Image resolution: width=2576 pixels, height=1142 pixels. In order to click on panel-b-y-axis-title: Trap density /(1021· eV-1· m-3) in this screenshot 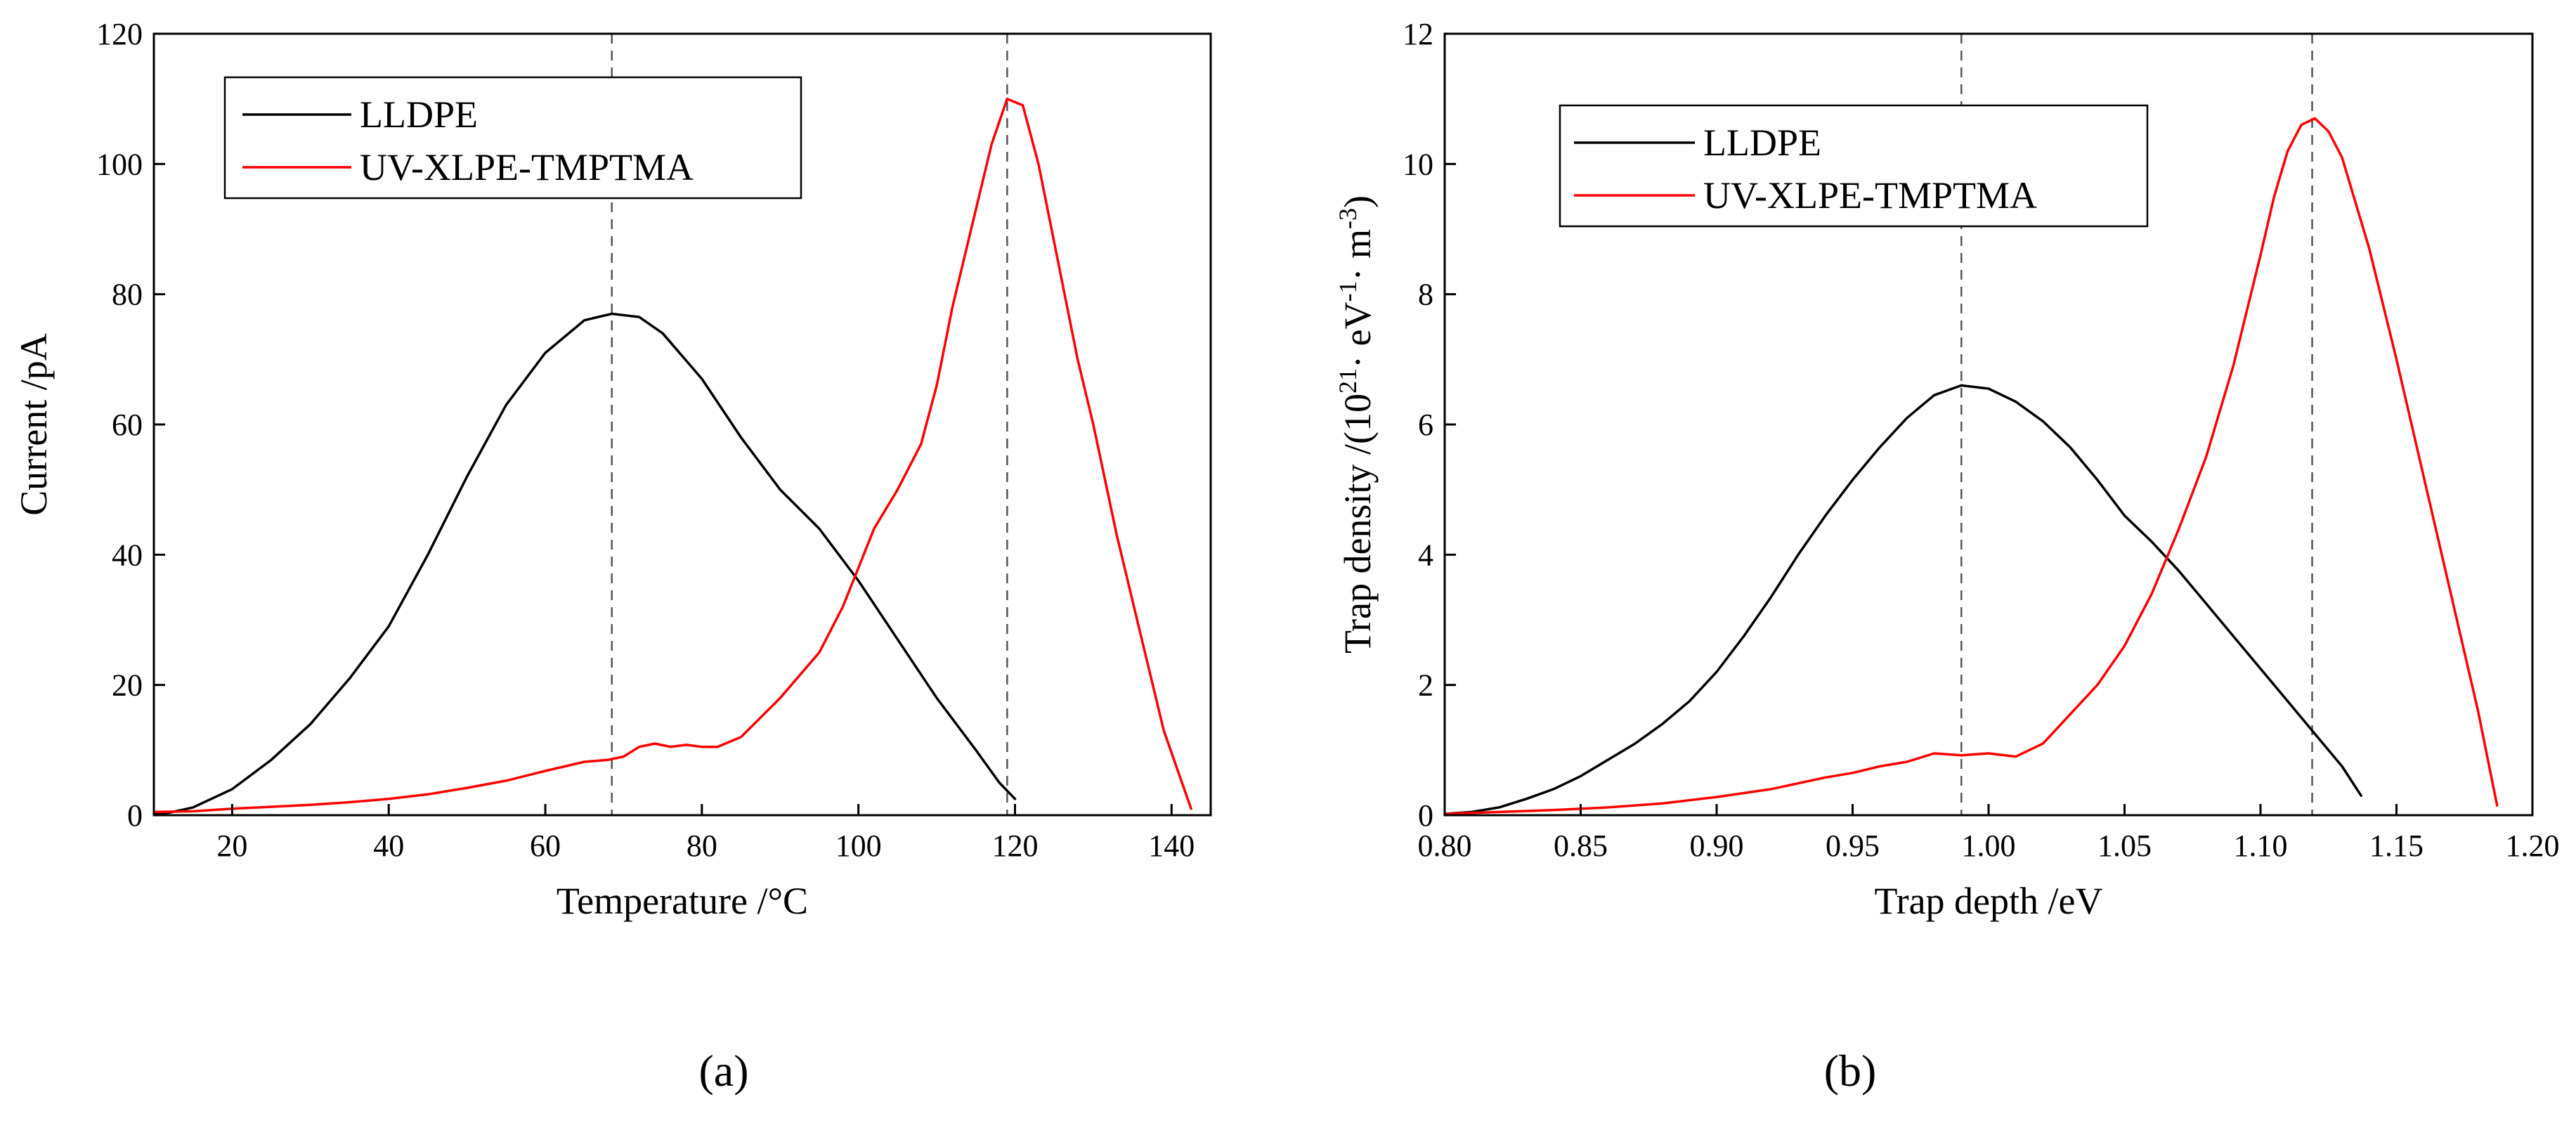, I will do `click(1356, 425)`.